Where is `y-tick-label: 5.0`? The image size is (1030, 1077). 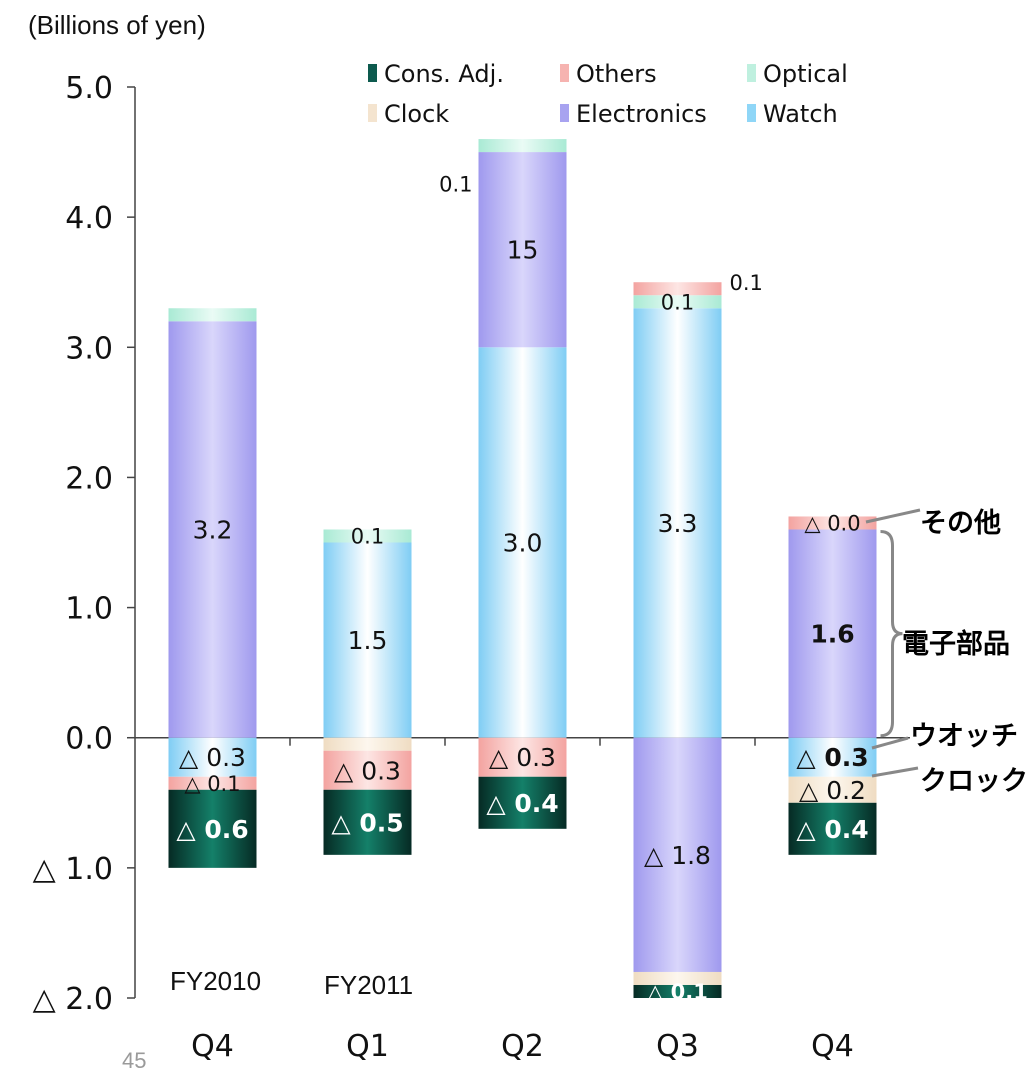
y-tick-label: 5.0 is located at coordinates (89, 88).